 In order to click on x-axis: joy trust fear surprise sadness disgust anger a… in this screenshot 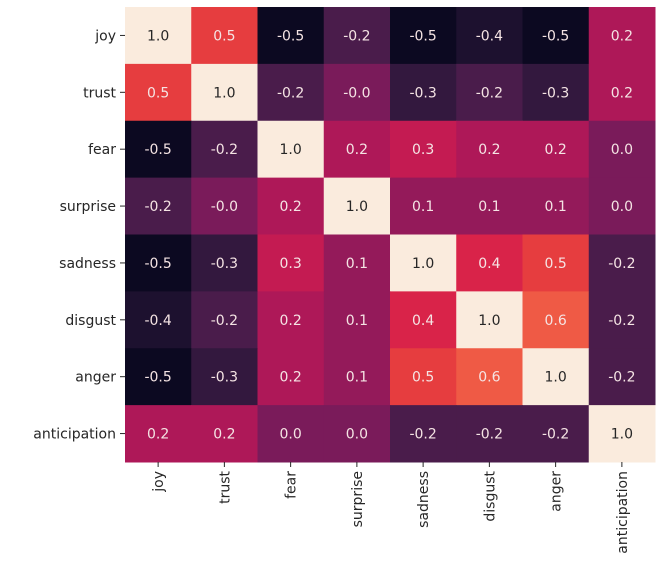, I will do `click(391, 508)`.